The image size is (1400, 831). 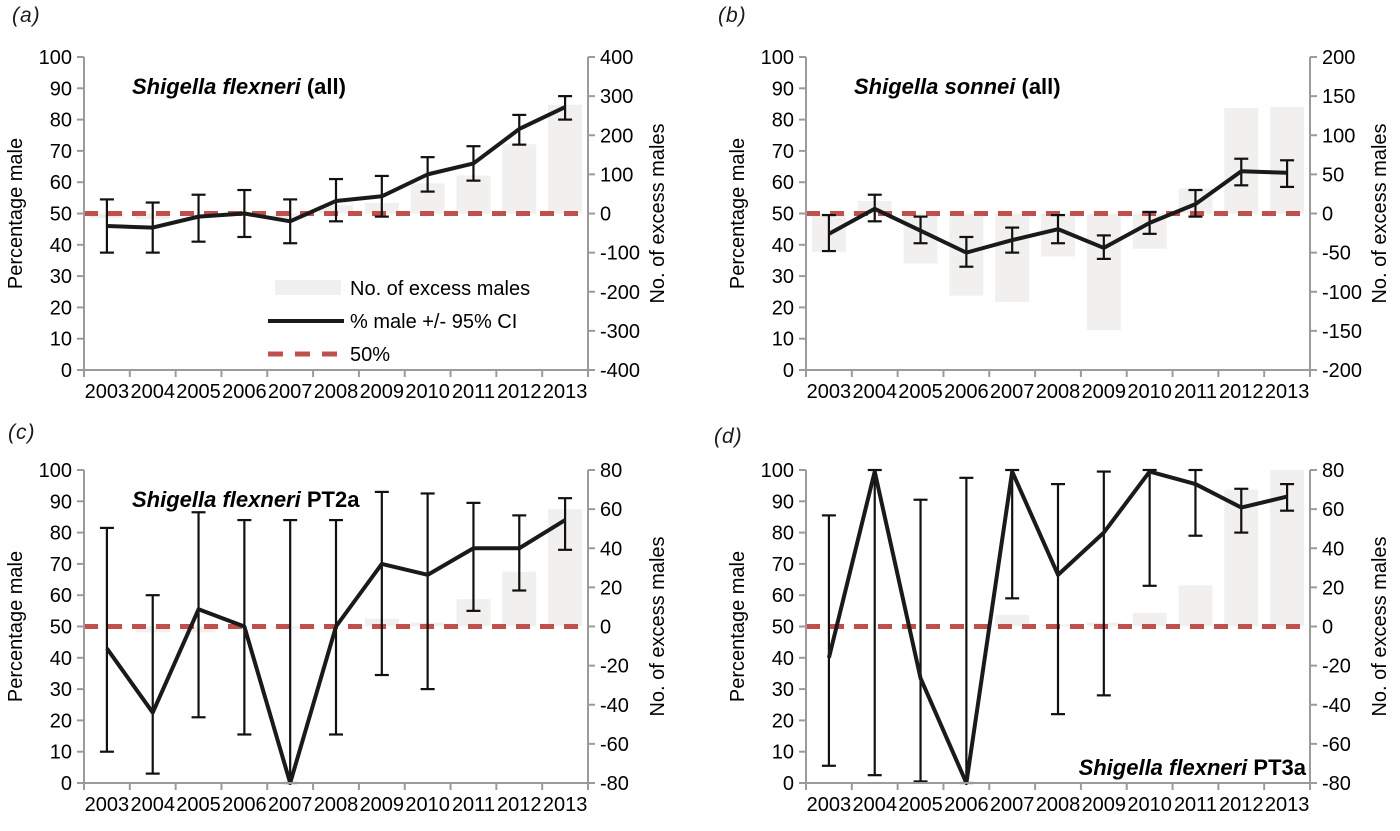 I want to click on svg-text: -300, so click(x=620, y=332).